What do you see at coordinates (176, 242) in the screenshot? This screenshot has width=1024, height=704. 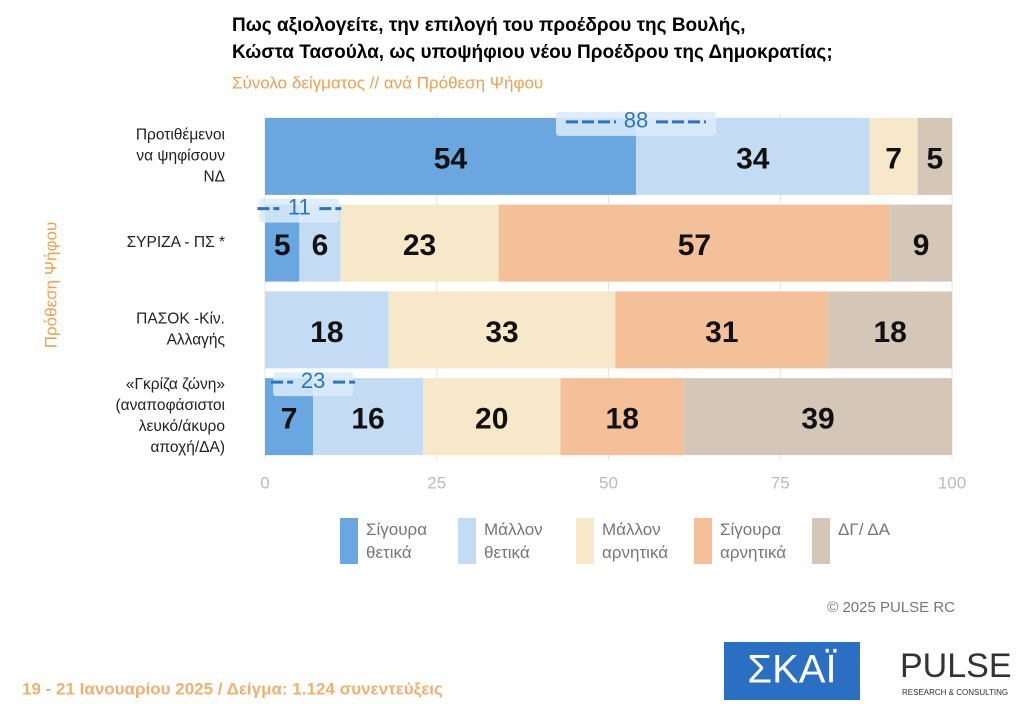 I see `category-label: ΣΥΡΙΖΑ - ΠΣ *` at bounding box center [176, 242].